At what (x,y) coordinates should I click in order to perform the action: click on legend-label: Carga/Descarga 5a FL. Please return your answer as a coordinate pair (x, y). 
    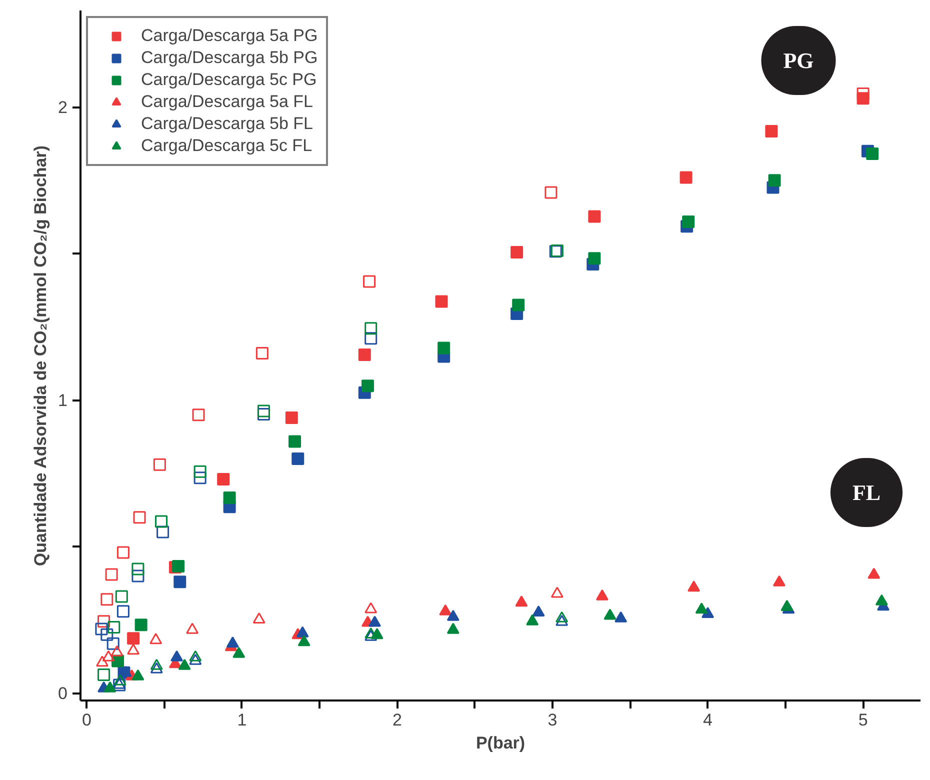
    Looking at the image, I should click on (227, 102).